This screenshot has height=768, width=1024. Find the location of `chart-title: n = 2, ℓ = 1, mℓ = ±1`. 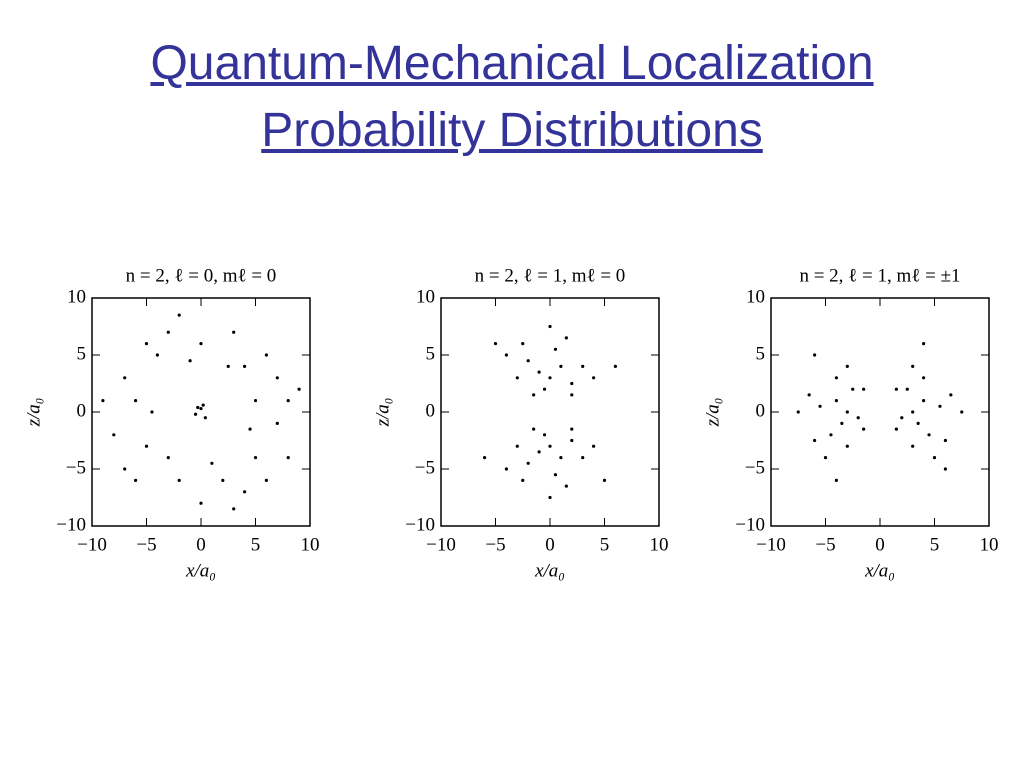

chart-title: n = 2, ℓ = 1, mℓ = ±1 is located at coordinates (879, 275).